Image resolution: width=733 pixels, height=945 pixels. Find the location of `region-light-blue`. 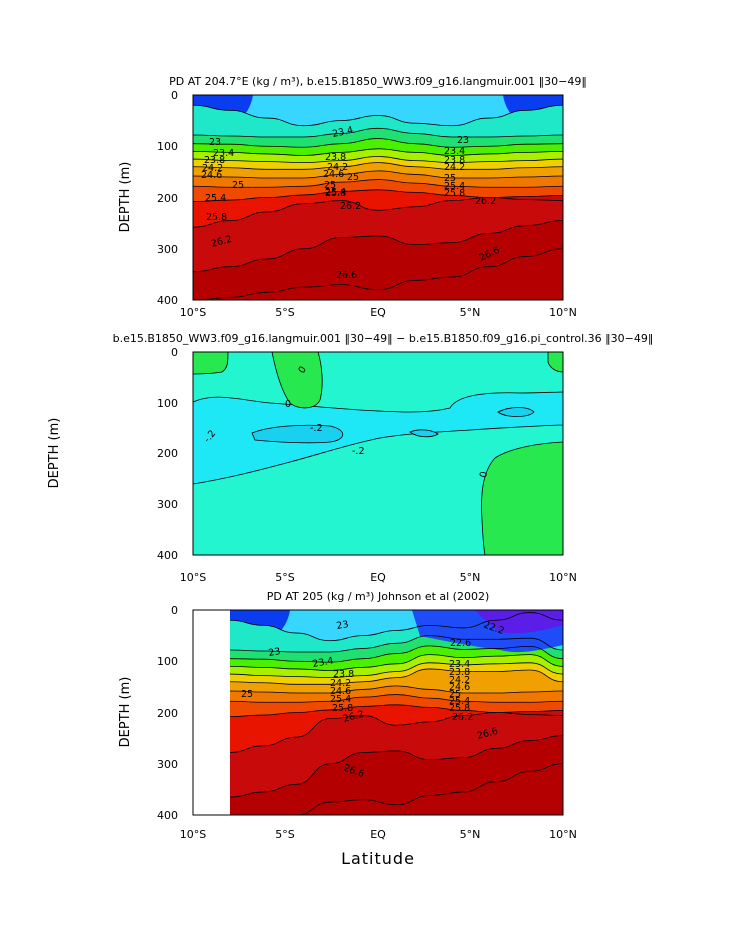

region-light-blue is located at coordinates (378, 438).